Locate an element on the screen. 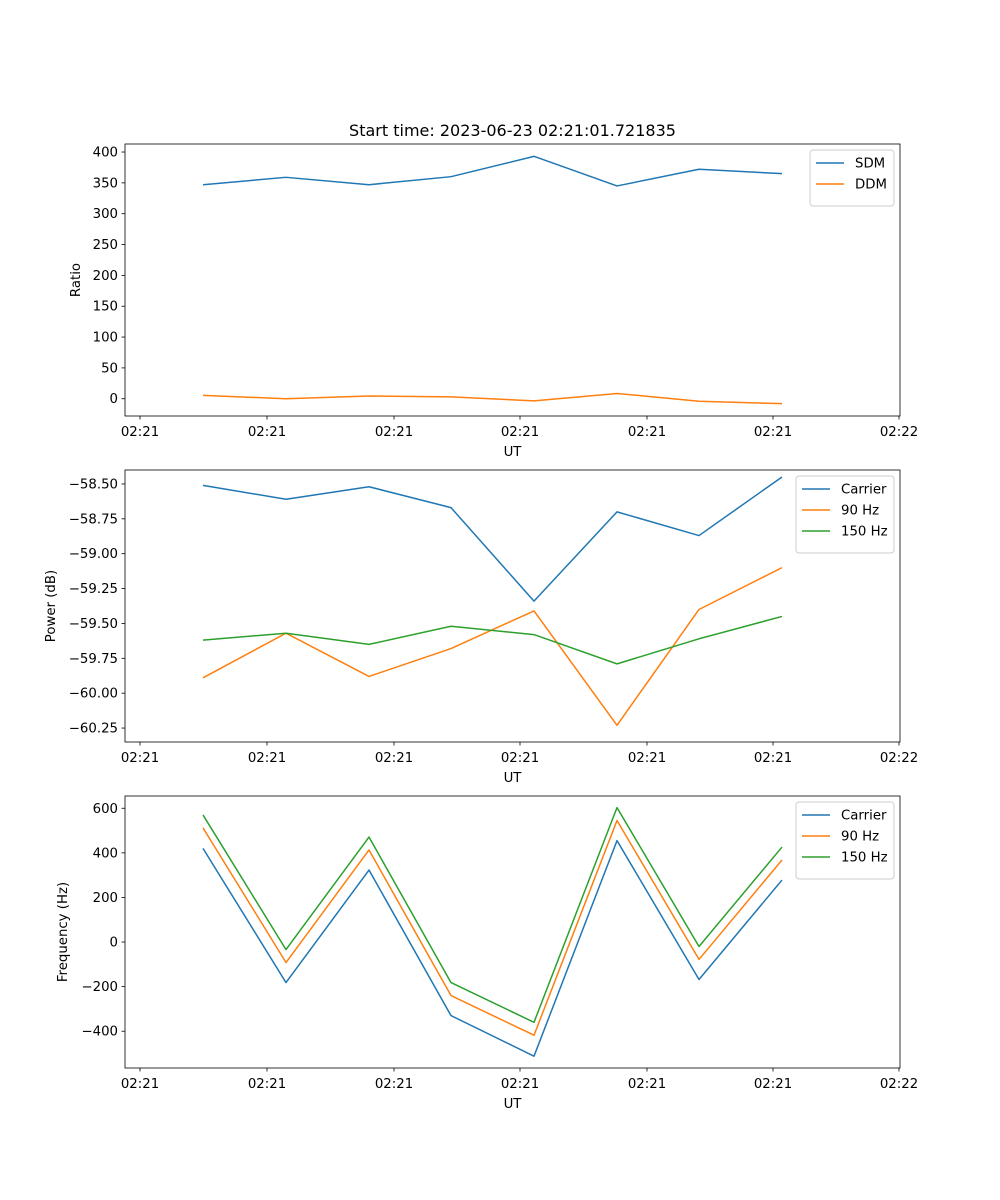 This screenshot has height=1200, width=1000. legend-label: SDM is located at coordinates (870, 164).